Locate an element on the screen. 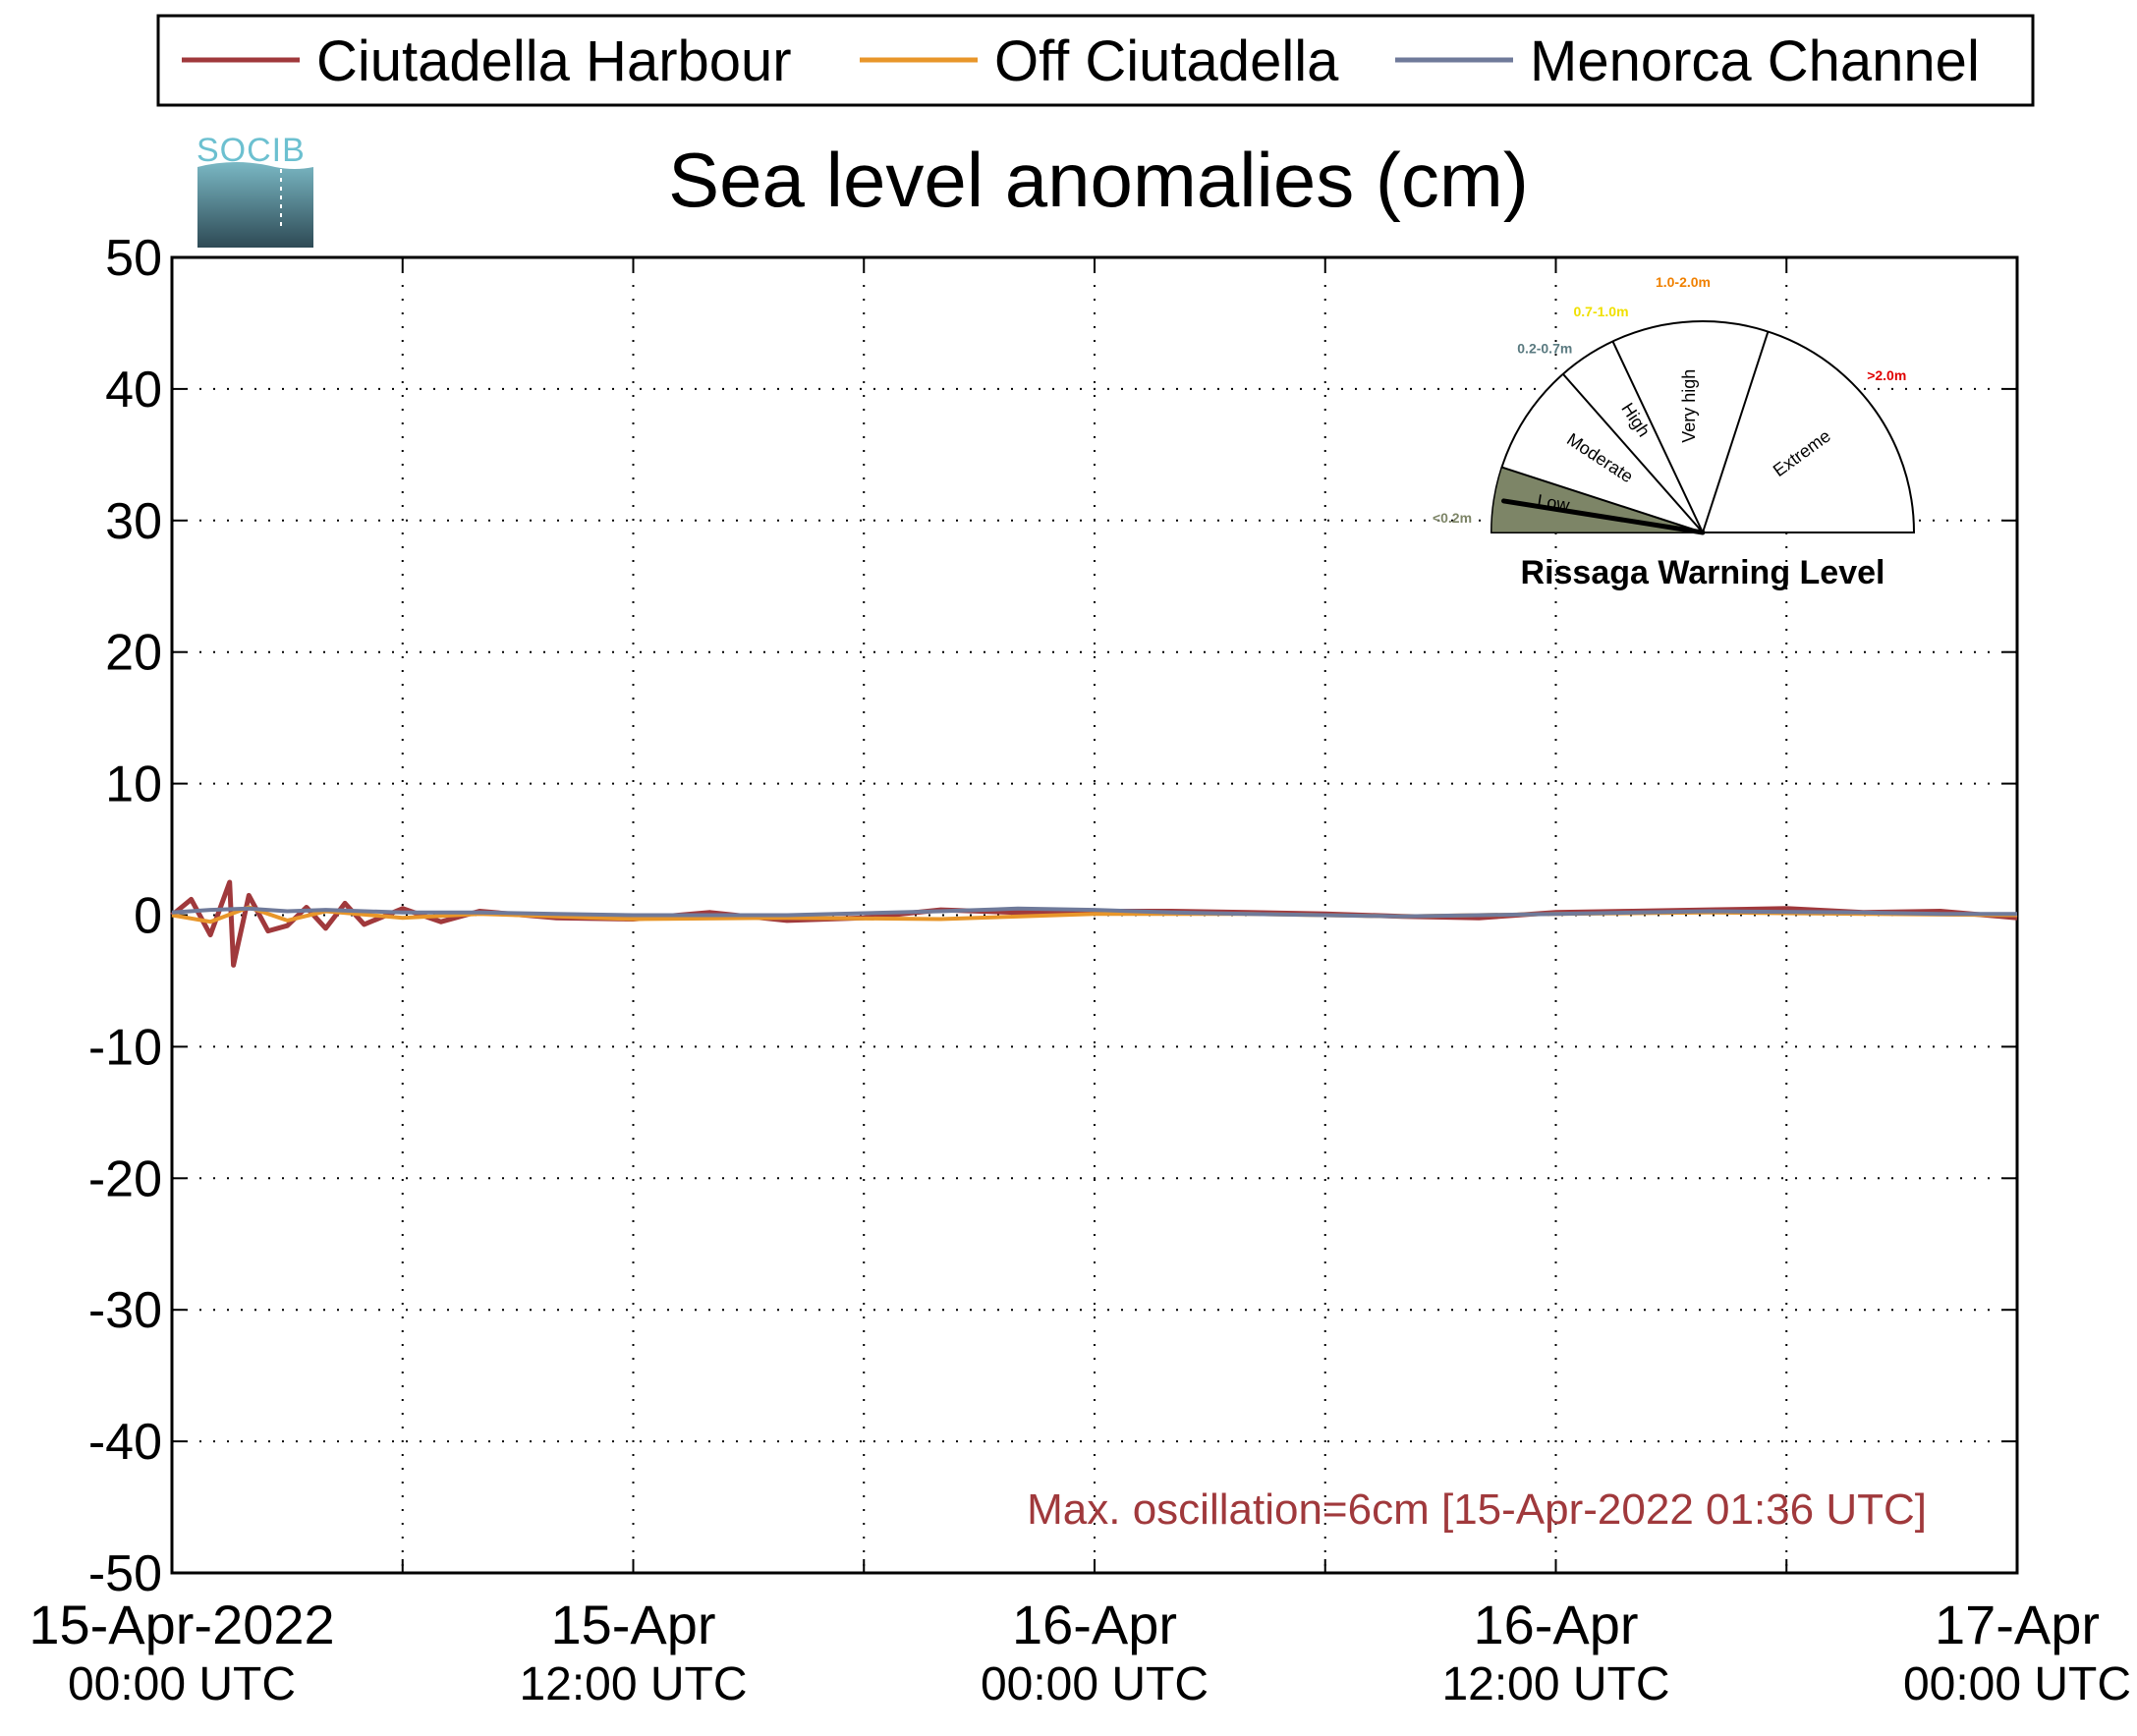  y-tick-label: 50 is located at coordinates (133, 258).